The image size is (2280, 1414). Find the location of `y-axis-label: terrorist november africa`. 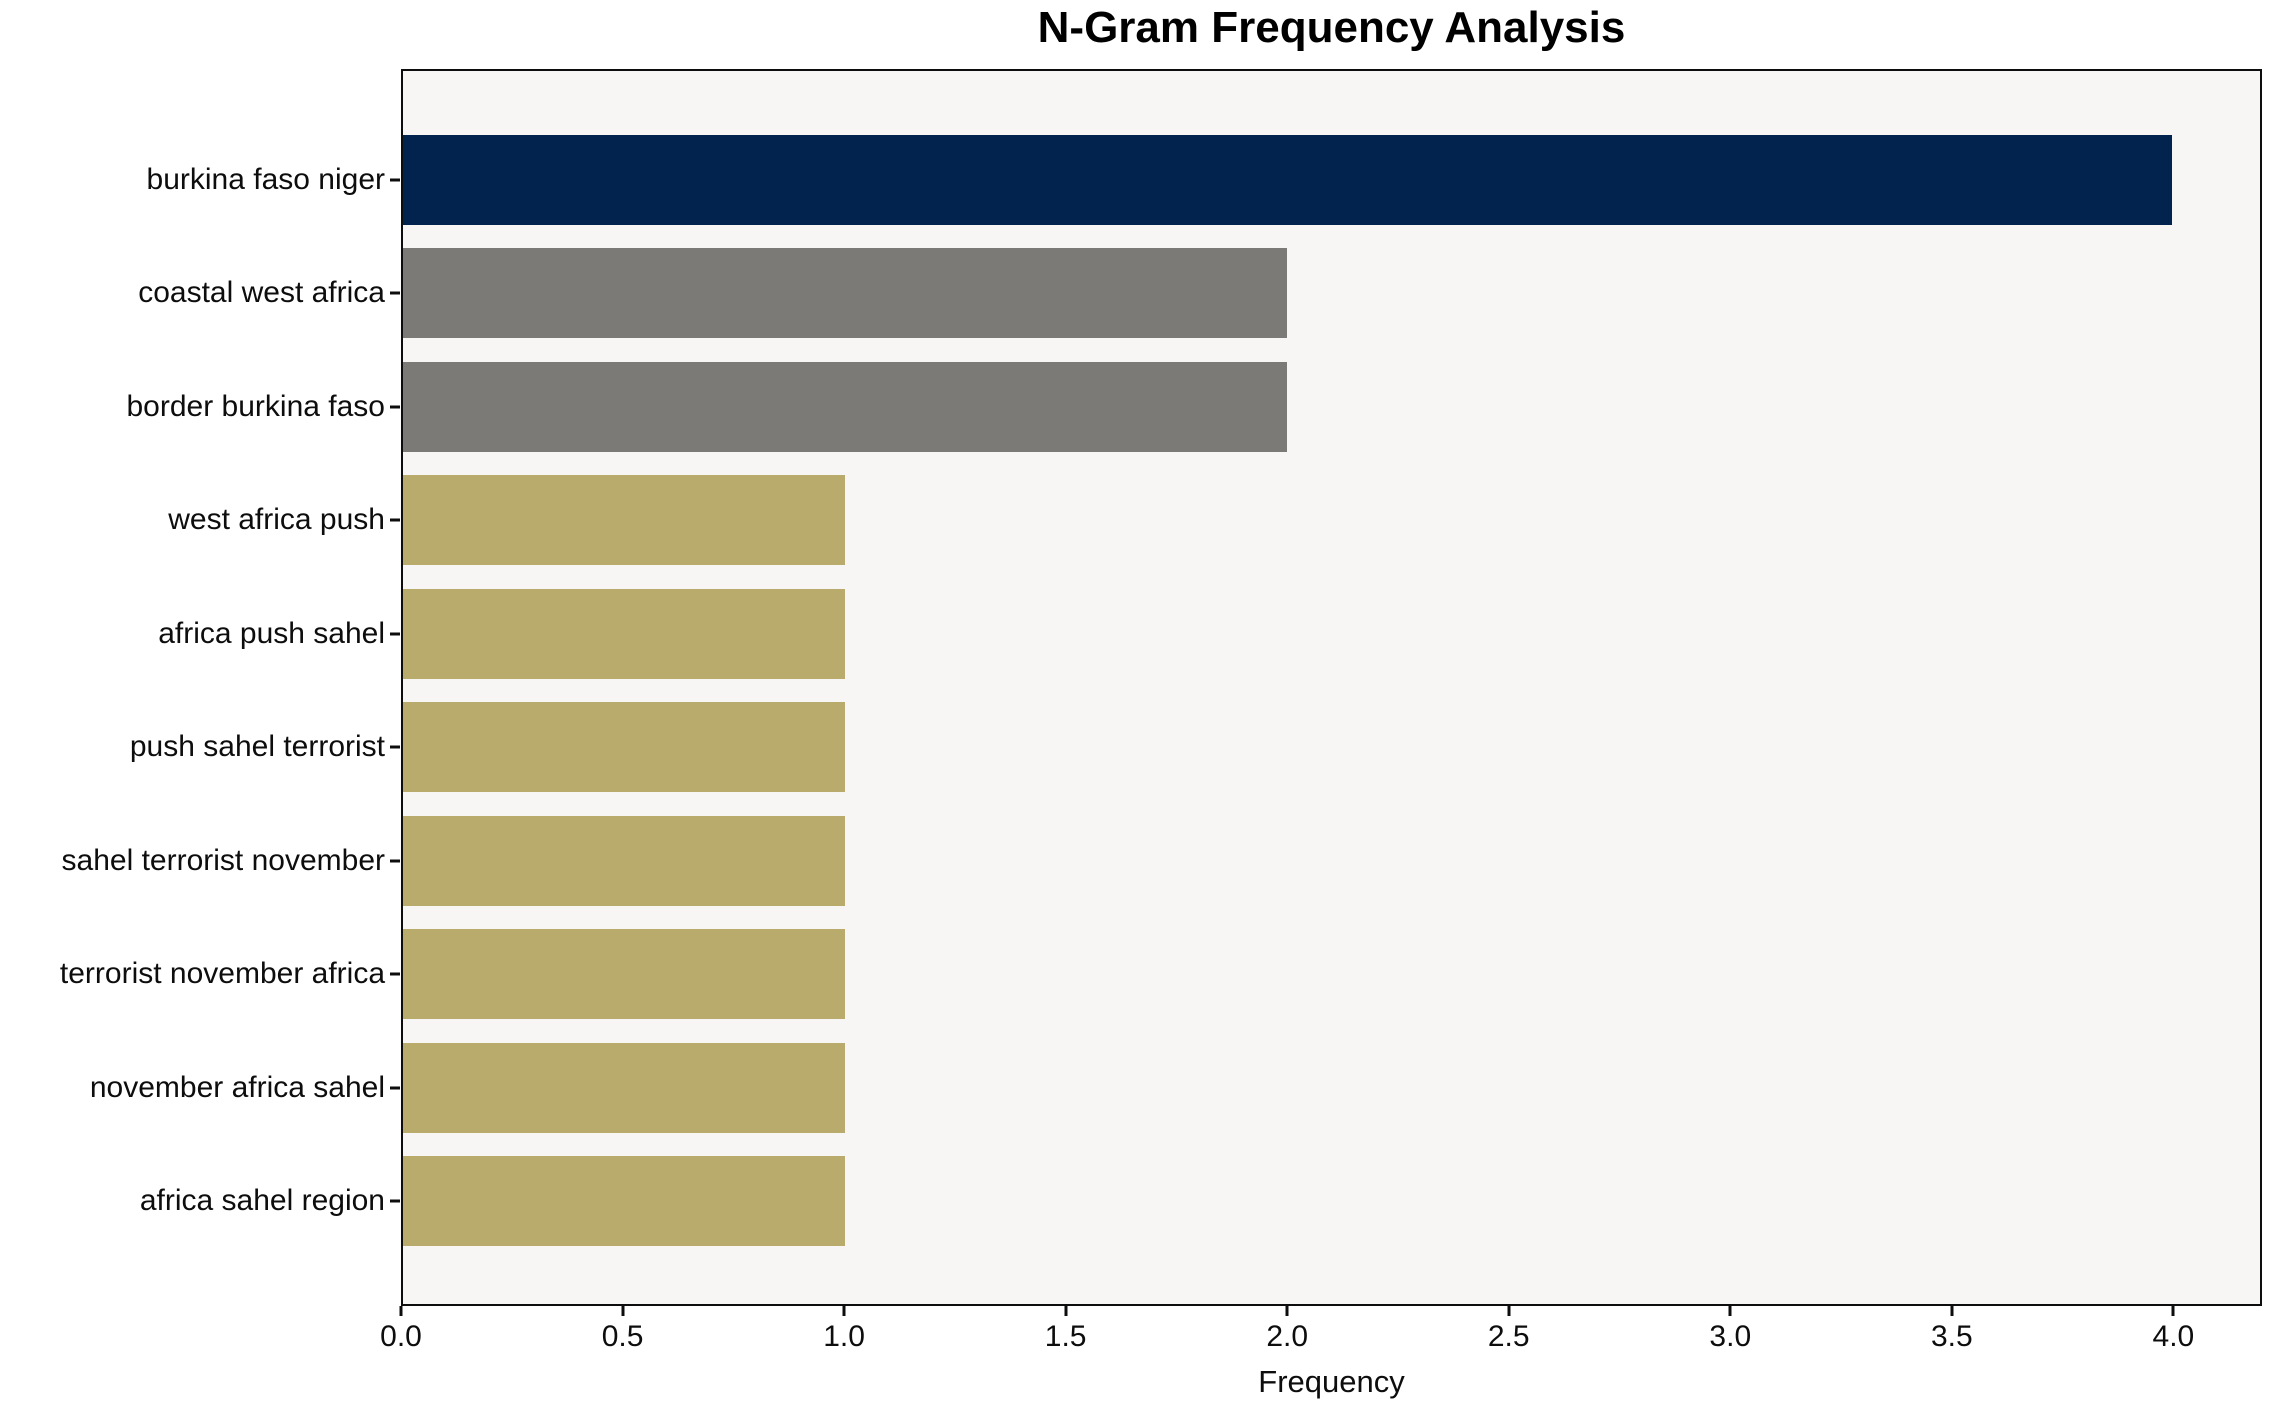

y-axis-label: terrorist november africa is located at coordinates (222, 974).